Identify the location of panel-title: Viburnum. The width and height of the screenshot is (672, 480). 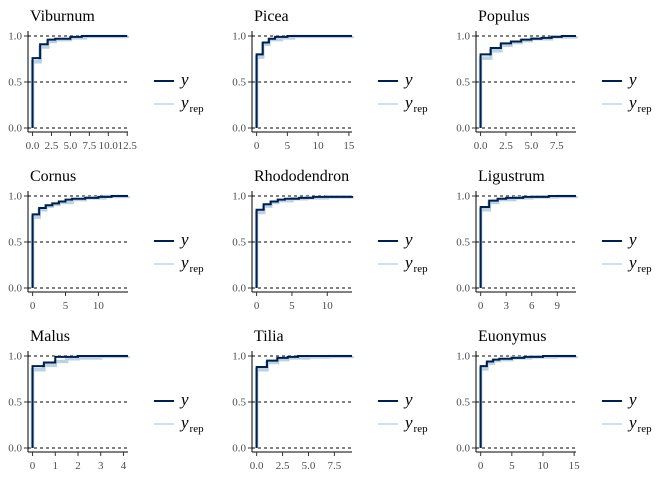
(62, 16).